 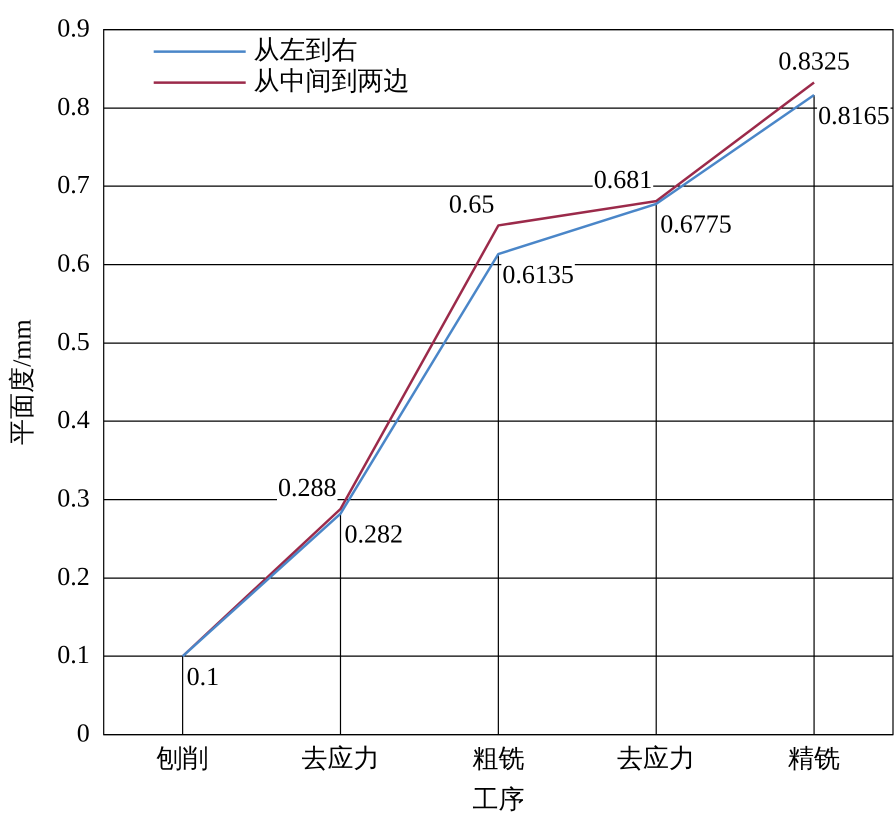 I want to click on y-tick-label: 0, so click(x=83, y=733).